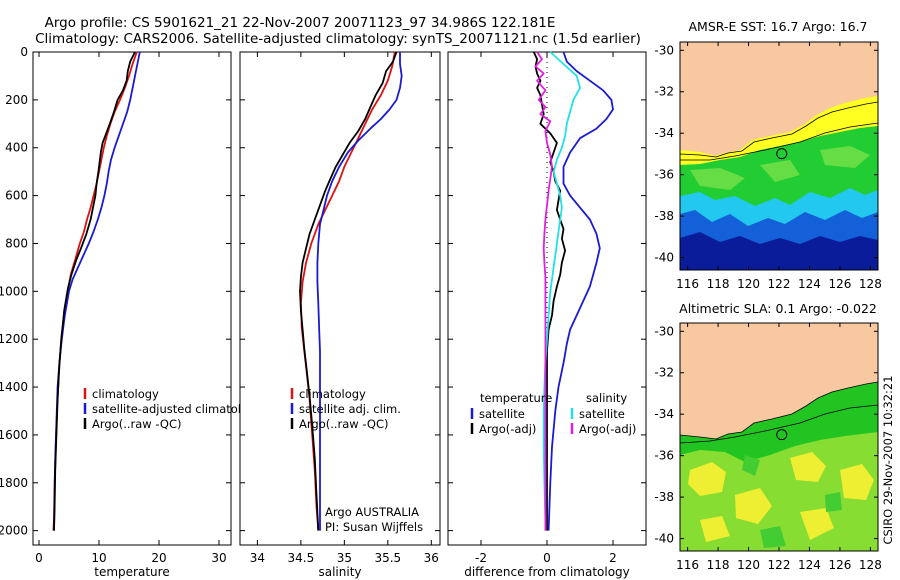  Describe the element at coordinates (613, 558) in the screenshot. I see `difference-x-tick-label: 2` at that location.